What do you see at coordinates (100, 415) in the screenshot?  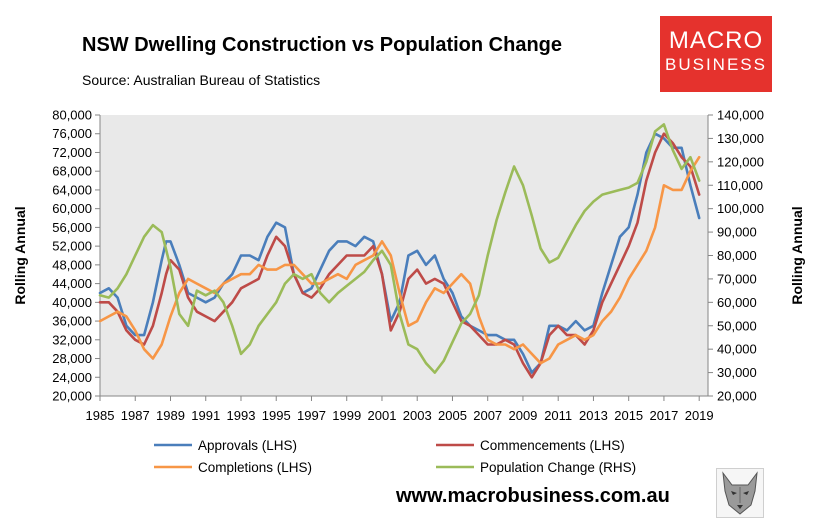 I see `x-tick-label: 1985` at bounding box center [100, 415].